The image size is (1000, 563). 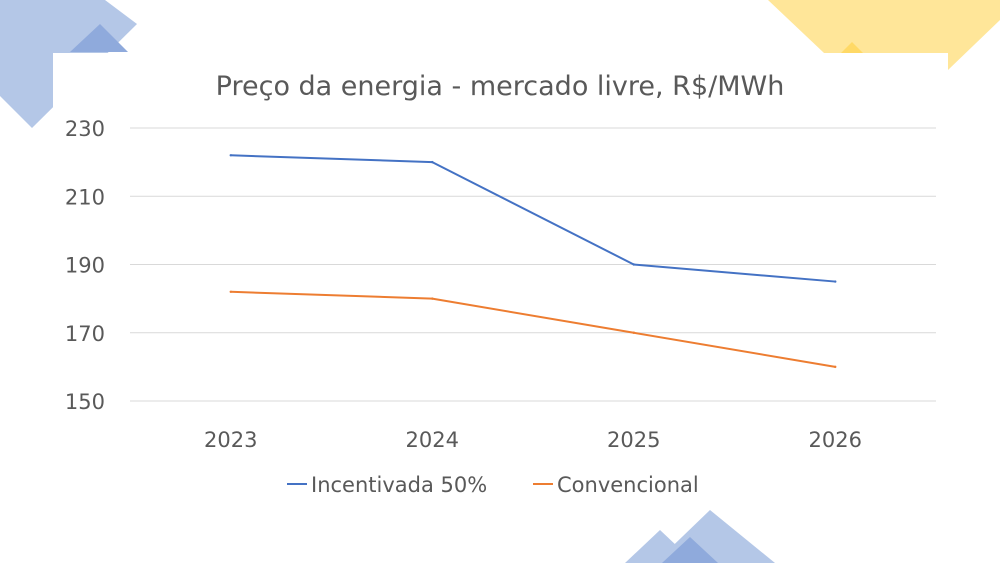 What do you see at coordinates (85, 197) in the screenshot?
I see `y-tick-label: 210` at bounding box center [85, 197].